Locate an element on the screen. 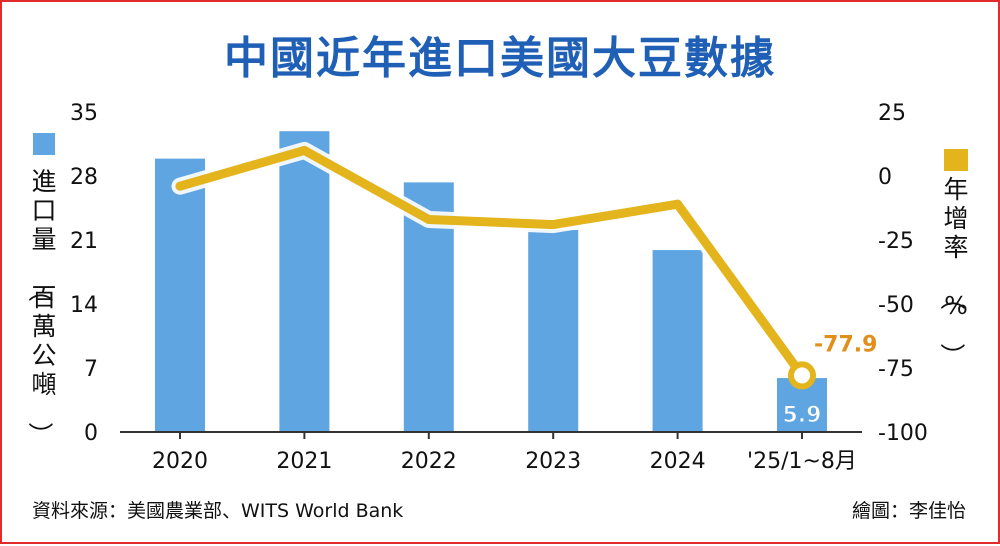  x-tick-label: 2023 is located at coordinates (553, 461).